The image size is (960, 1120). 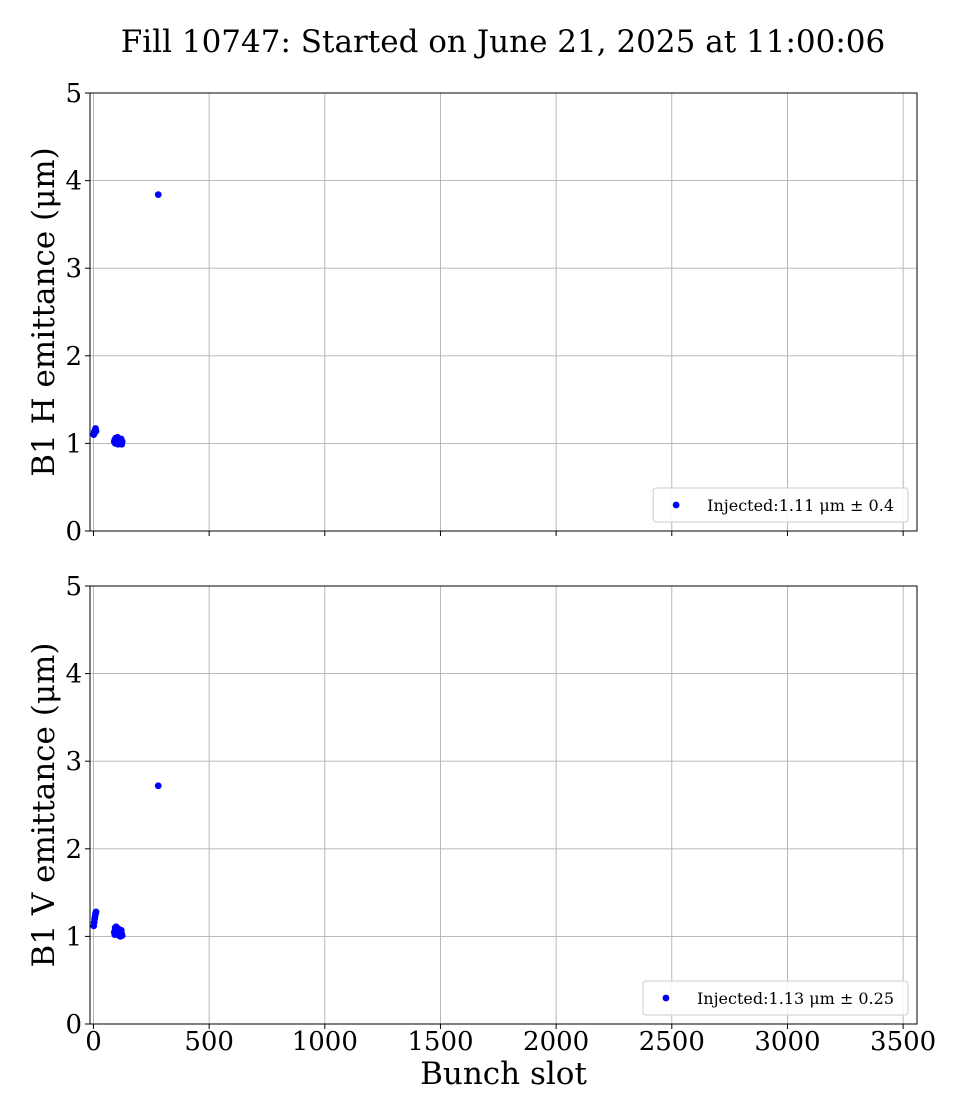 I want to click on x-tick-label: 500, so click(x=209, y=1042).